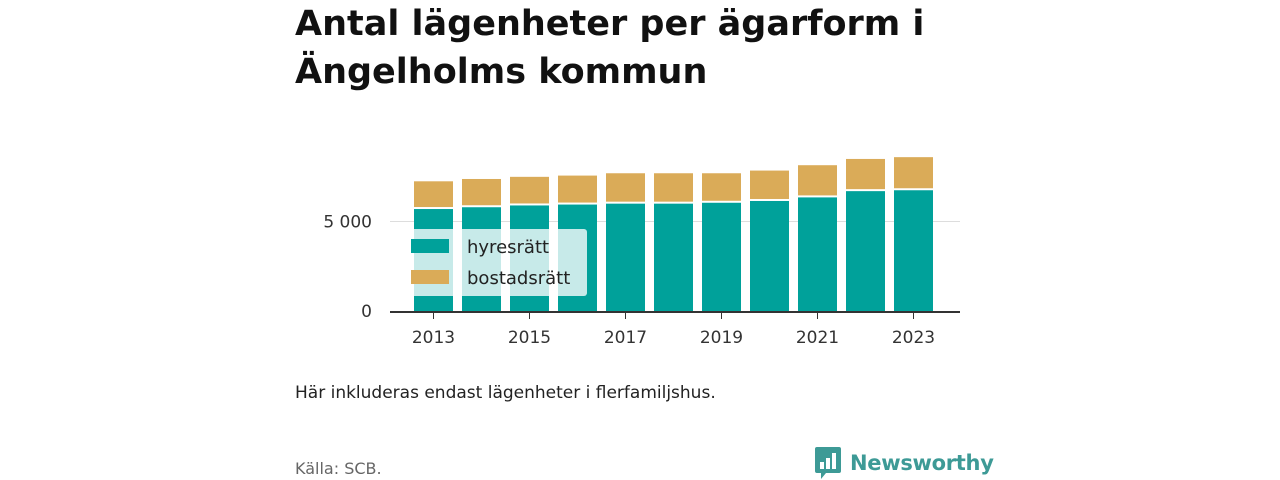  What do you see at coordinates (817, 338) in the screenshot?
I see `x-tick-label: 2021` at bounding box center [817, 338].